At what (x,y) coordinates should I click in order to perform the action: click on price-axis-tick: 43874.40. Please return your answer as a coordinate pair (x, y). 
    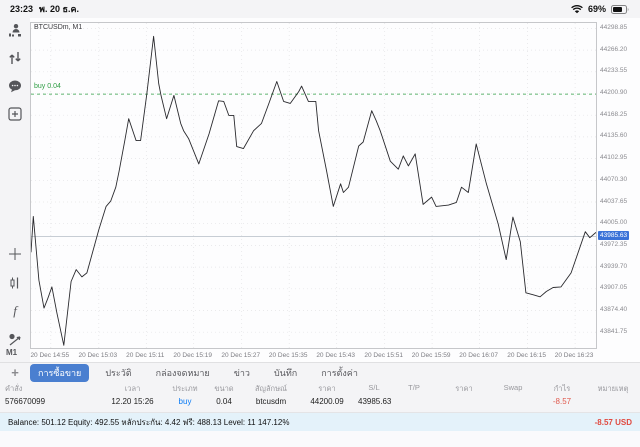
    Looking at the image, I should click on (614, 309).